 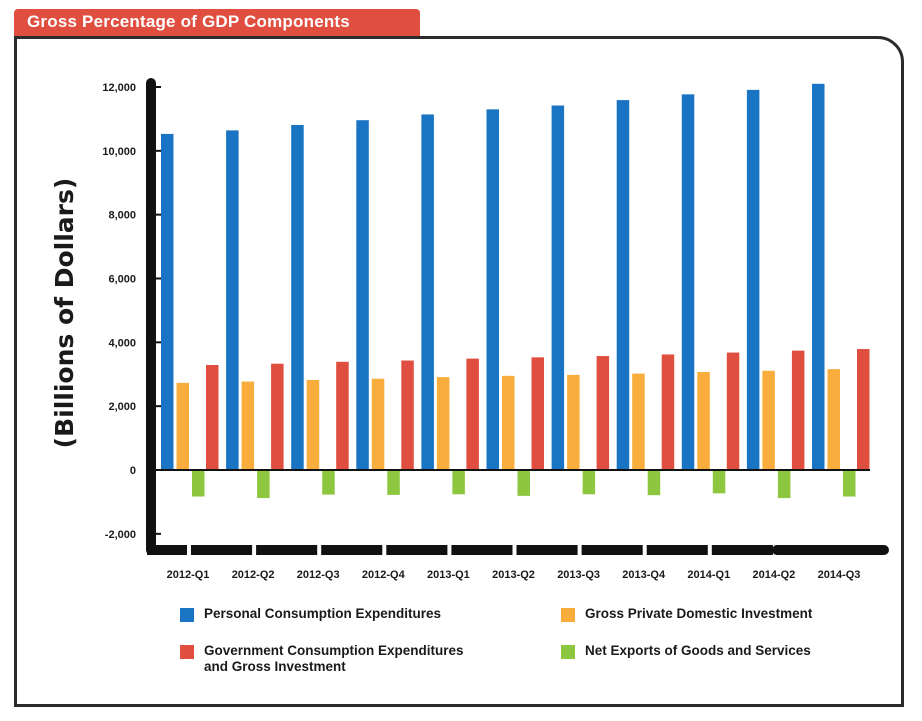 I want to click on bar-personal-consumption-2012-q3, so click(x=297, y=297).